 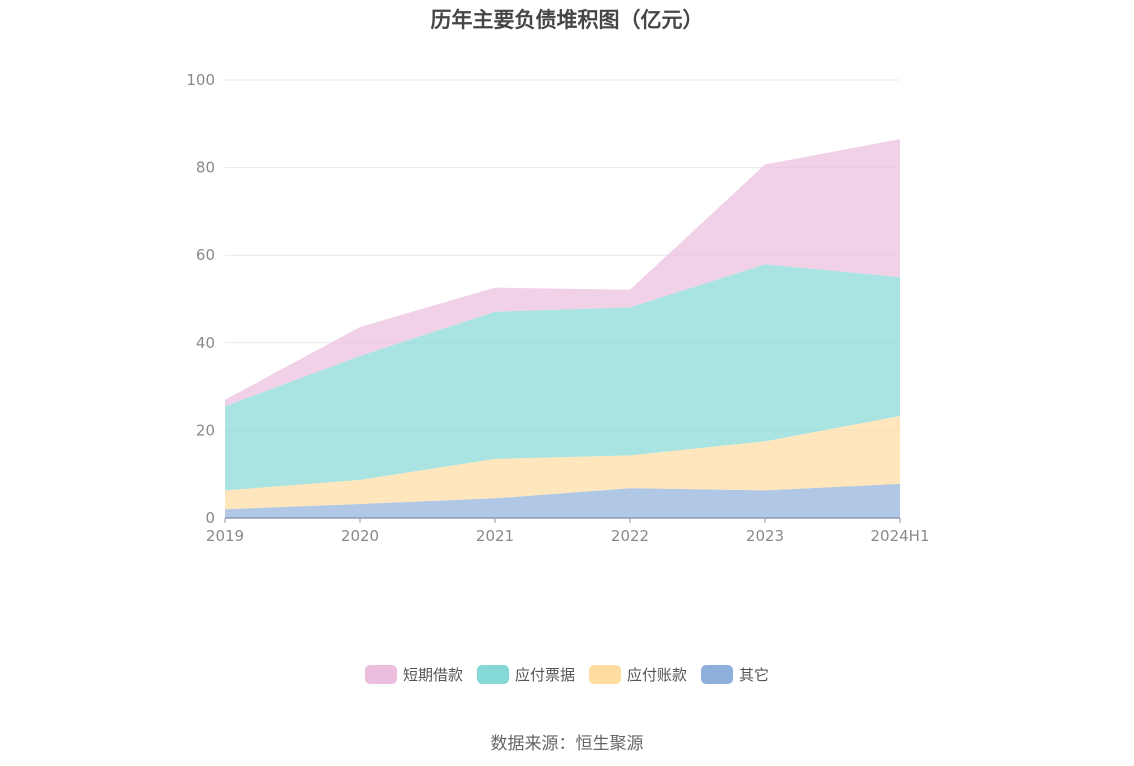 I want to click on source-note: 数据来源：恒生聚源, so click(x=567, y=744).